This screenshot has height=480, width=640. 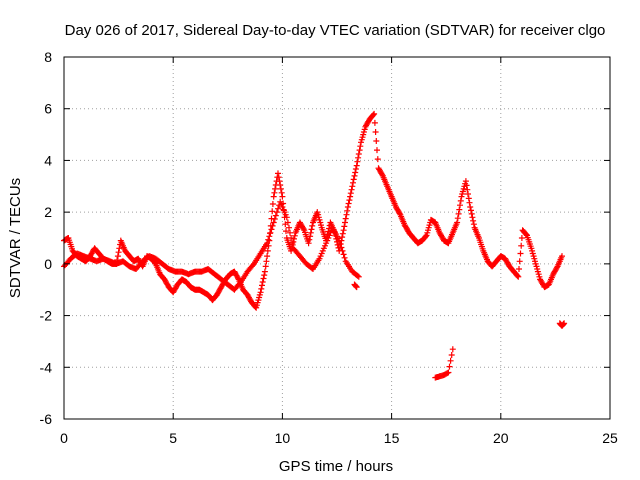 What do you see at coordinates (392, 438) in the screenshot?
I see `x-tick-label: 15` at bounding box center [392, 438].